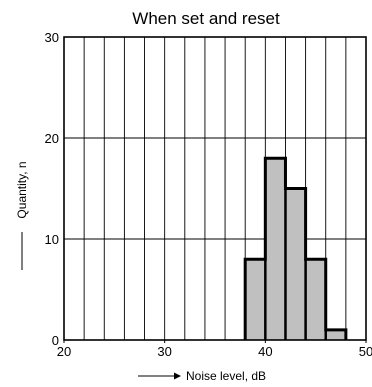 This screenshot has width=372, height=387. What do you see at coordinates (226, 376) in the screenshot?
I see `x-axis-label: Noise level, dB` at bounding box center [226, 376].